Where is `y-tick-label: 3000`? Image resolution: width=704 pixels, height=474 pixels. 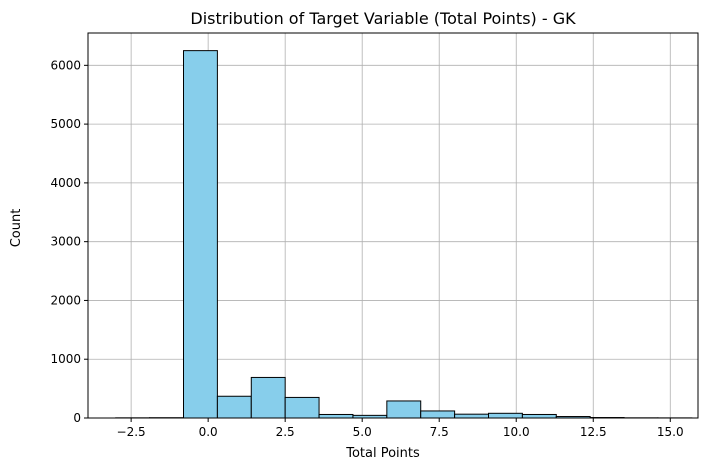
y-tick-label: 3000 is located at coordinates (65, 242).